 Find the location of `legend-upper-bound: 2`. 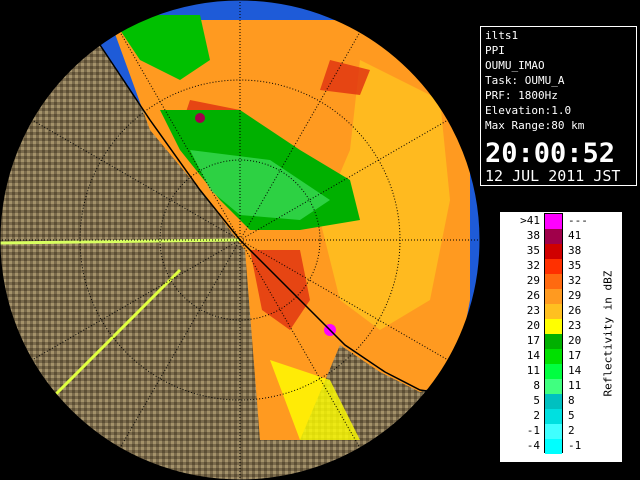

legend-upper-bound: 2 is located at coordinates (571, 430).